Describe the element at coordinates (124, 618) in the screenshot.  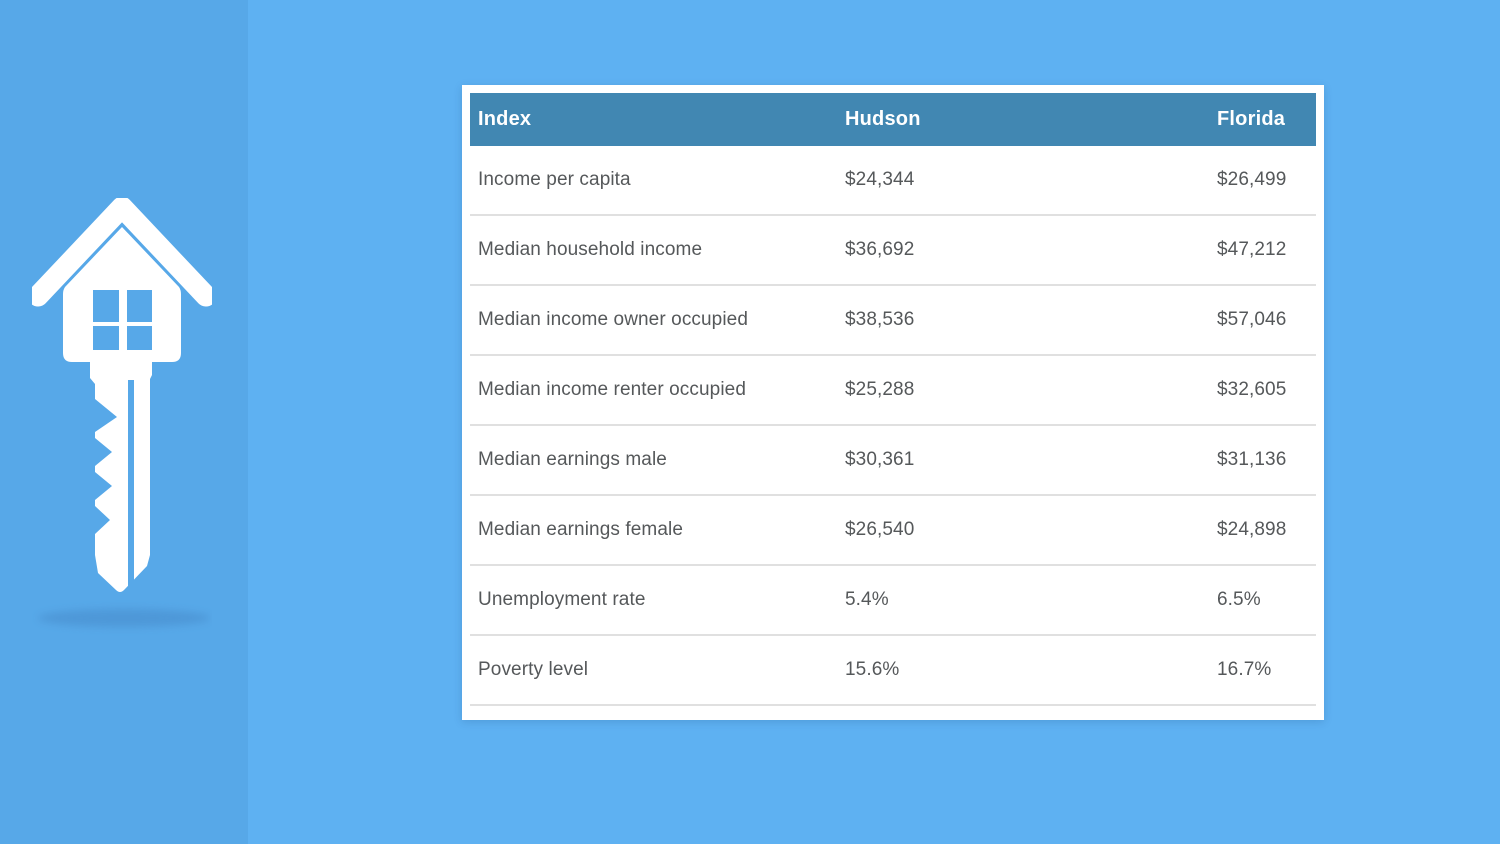
I see `key-shadow` at that location.